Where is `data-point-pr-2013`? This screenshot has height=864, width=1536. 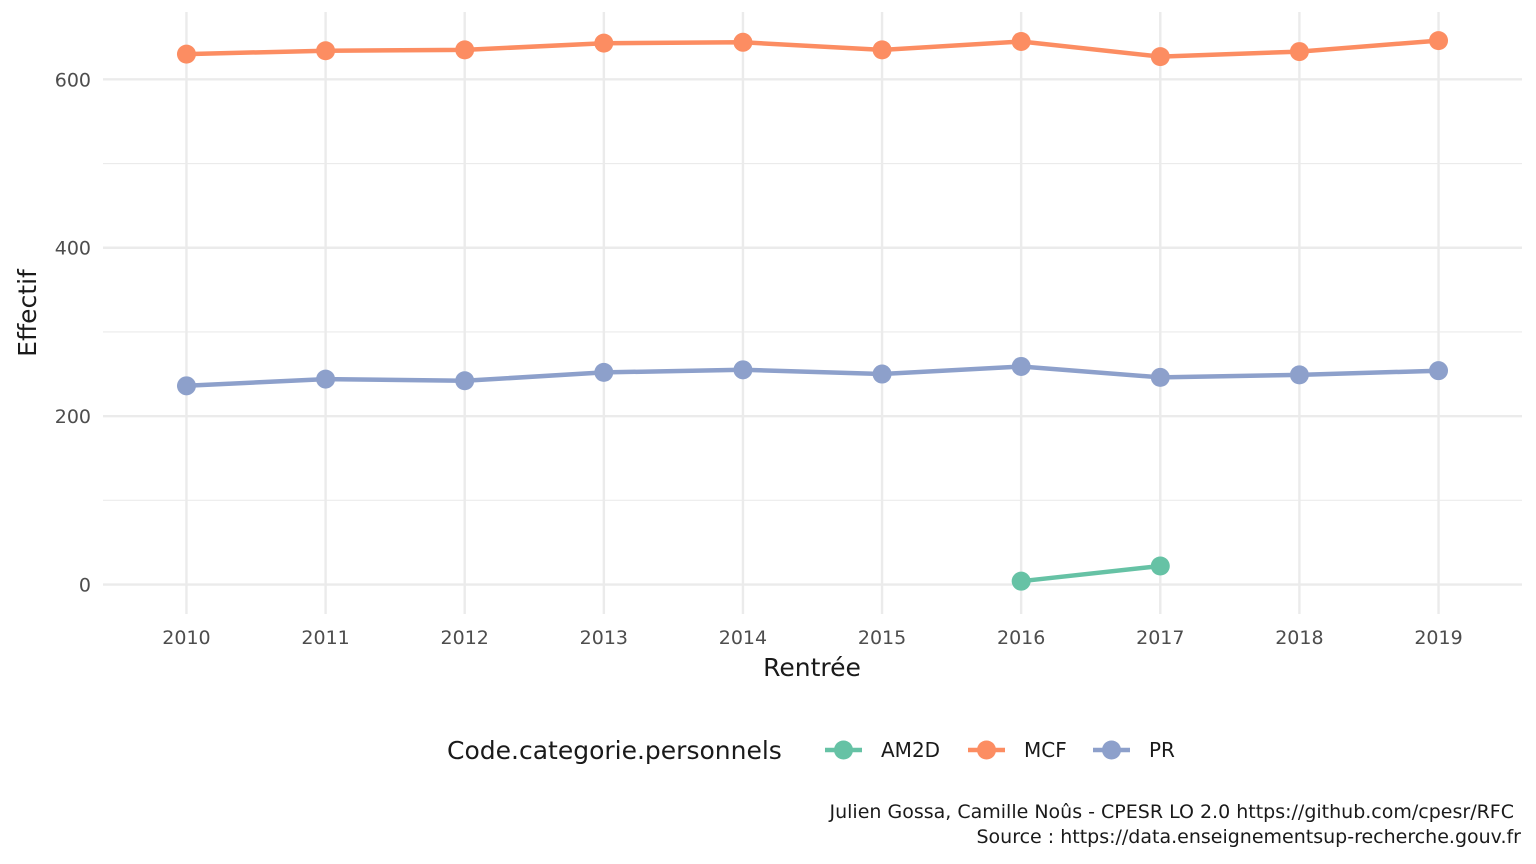
data-point-pr-2013 is located at coordinates (604, 372).